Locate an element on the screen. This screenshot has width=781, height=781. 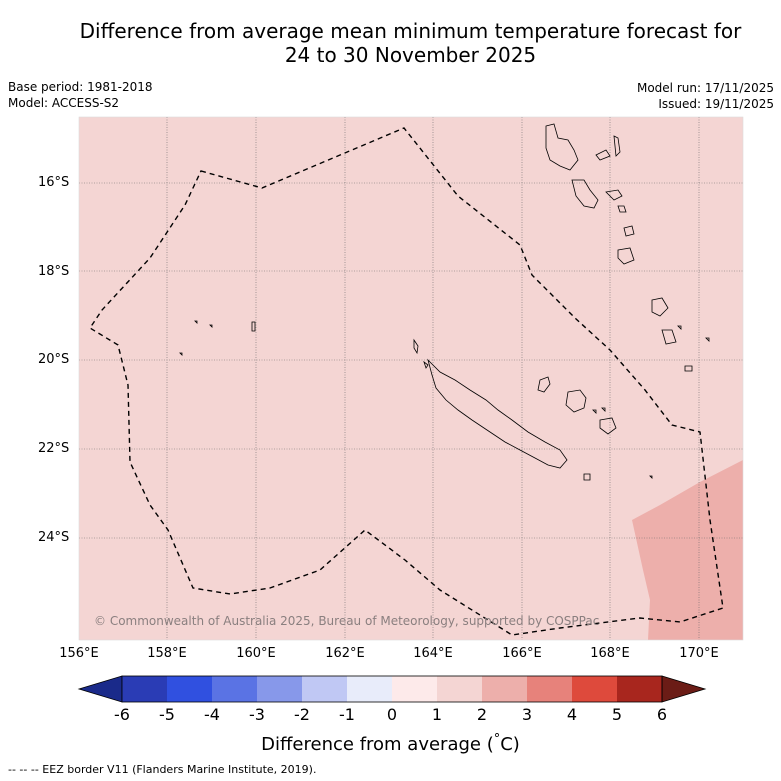
title-line-2: 24 to 30 November 2025 is located at coordinates (410, 55).